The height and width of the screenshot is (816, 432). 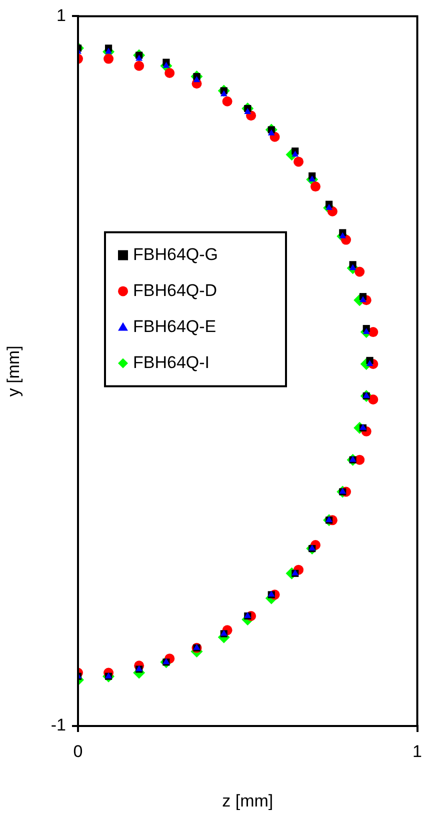 What do you see at coordinates (175, 254) in the screenshot?
I see `legend-label: FBH64Q-G` at bounding box center [175, 254].